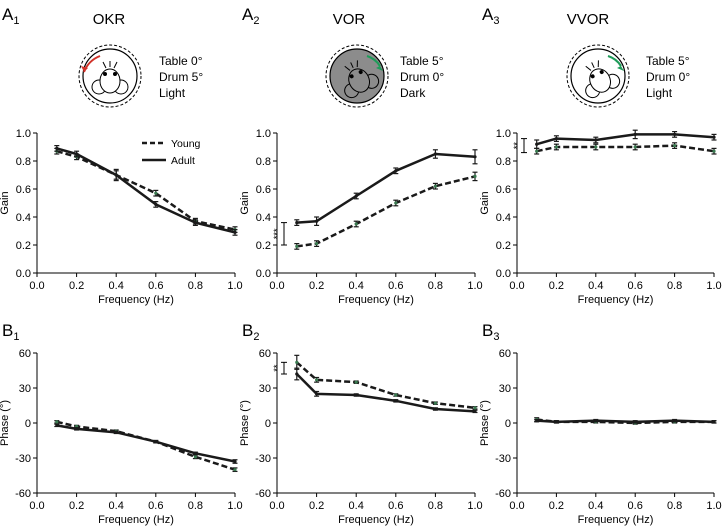 This screenshot has width=724, height=529. I want to click on B3-x-tick-label: 0.6, so click(635, 506).